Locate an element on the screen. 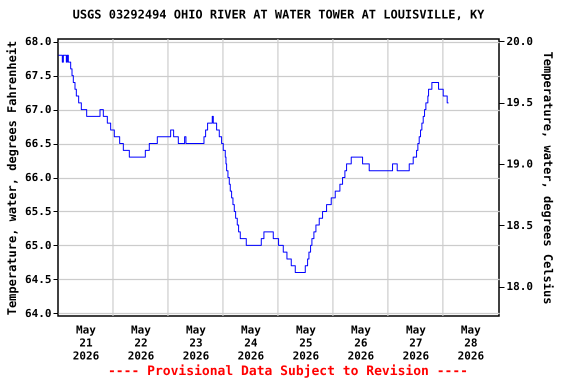  y2-tick-label: 19.0 is located at coordinates (519, 164).